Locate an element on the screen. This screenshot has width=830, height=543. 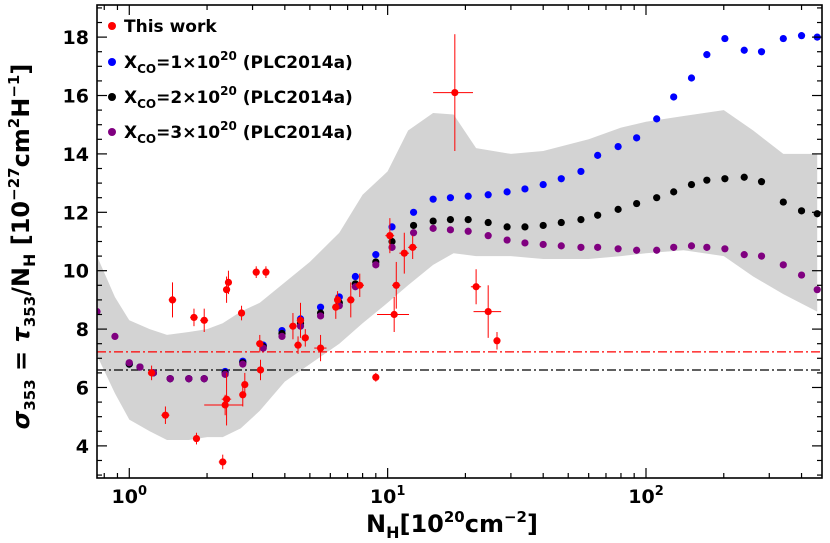
legend-label: XCO=3×1020 (PLC2014a) is located at coordinates (238, 132).